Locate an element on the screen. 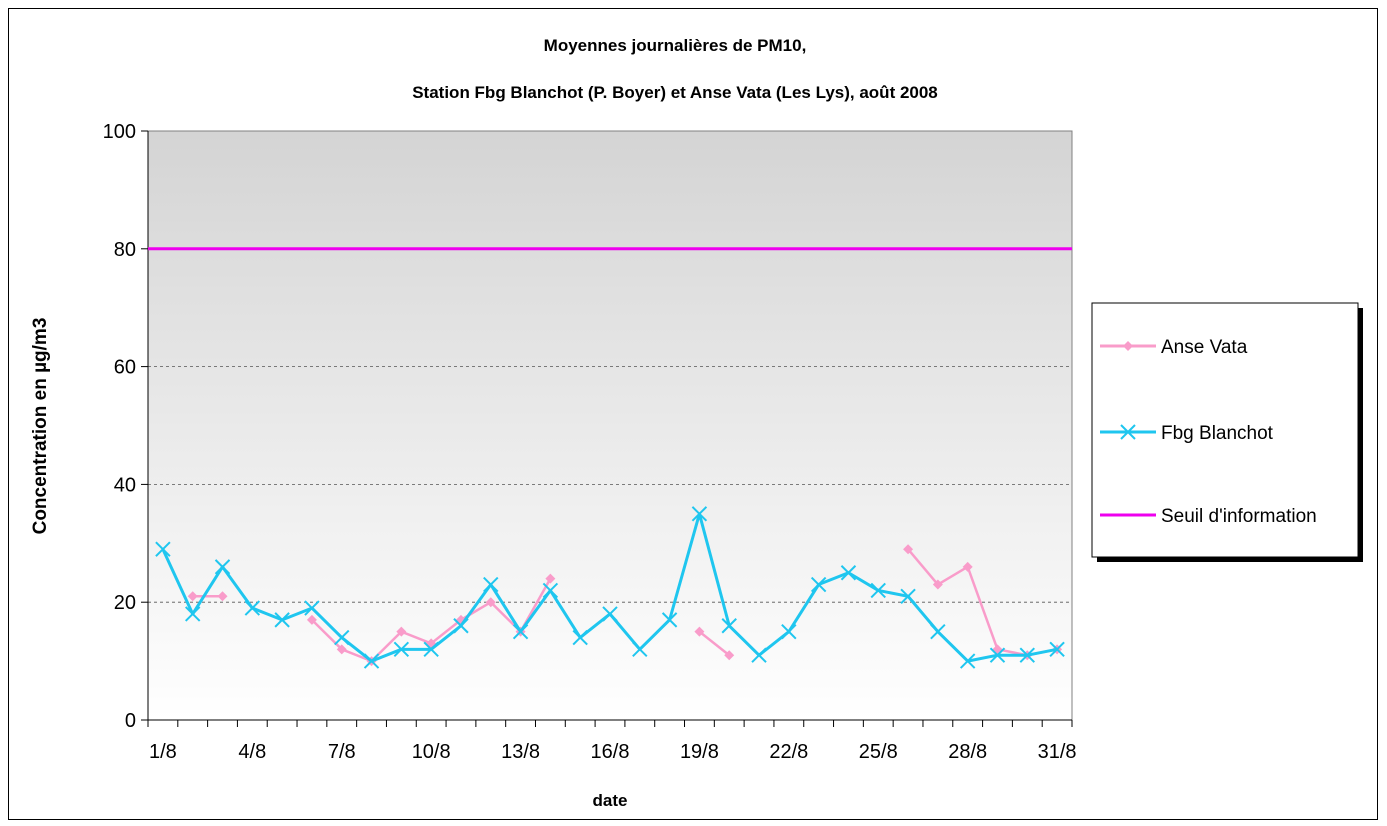  x-tick-label: 16/8 is located at coordinates (610, 752).